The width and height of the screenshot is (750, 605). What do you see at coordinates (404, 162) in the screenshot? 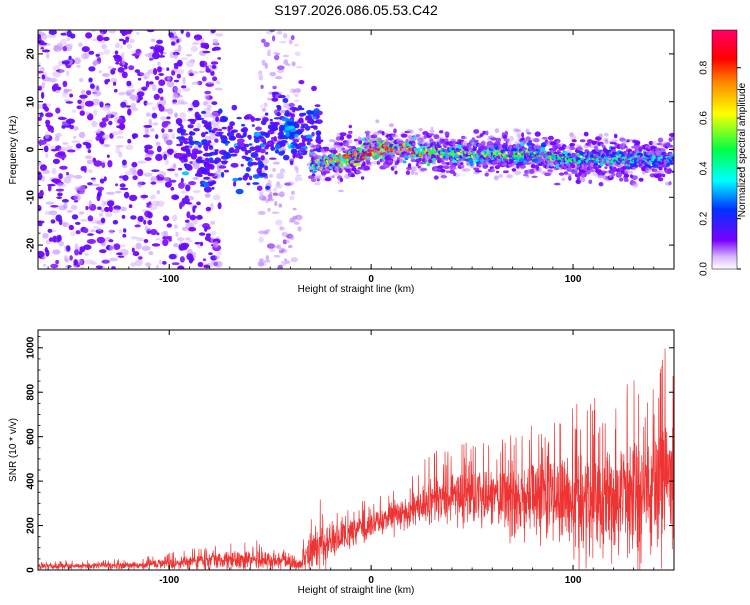
I see `spectrogram-ridge-cell` at bounding box center [404, 162].